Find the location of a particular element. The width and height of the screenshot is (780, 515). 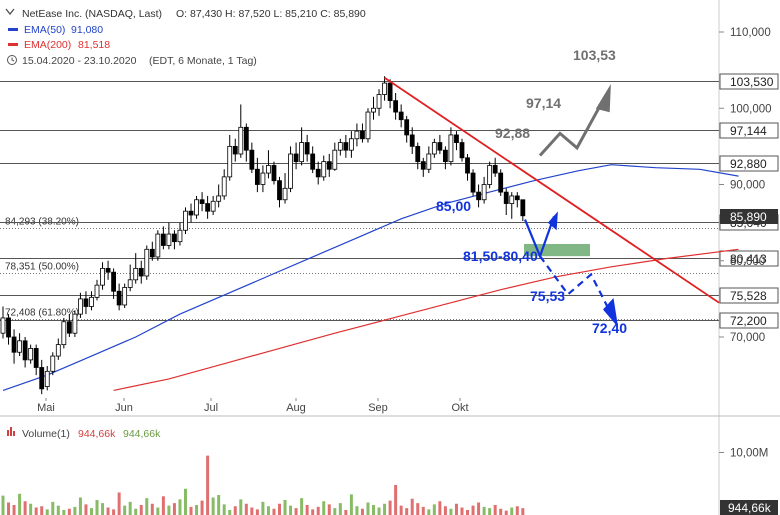

y-tick-label: 110,000 is located at coordinates (750, 33).